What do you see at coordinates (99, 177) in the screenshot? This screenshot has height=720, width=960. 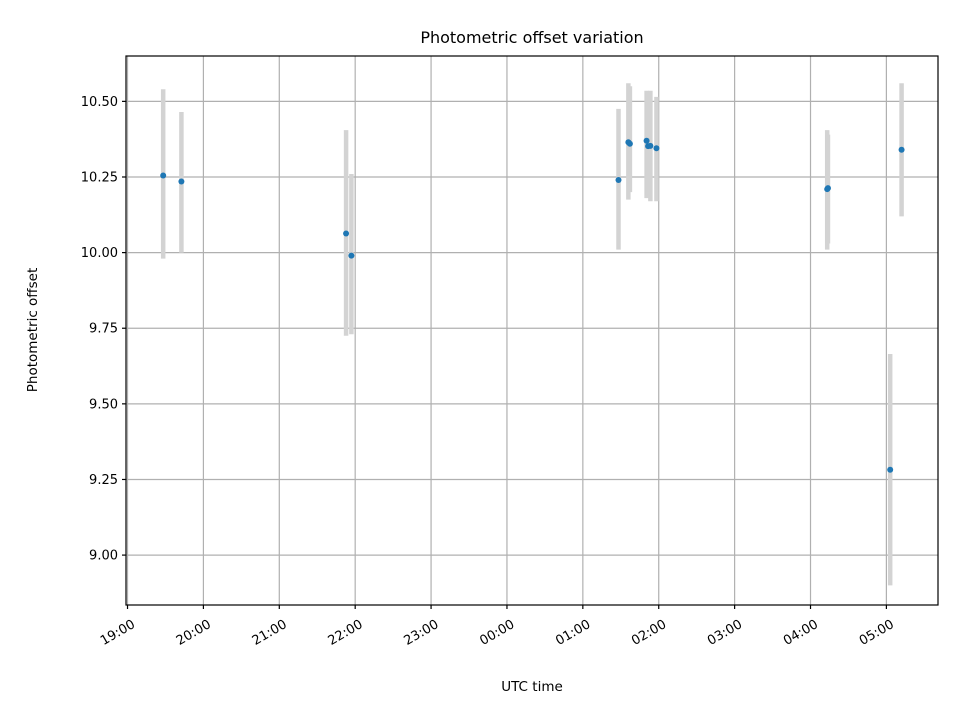 I see `y-tick-label: 10.25` at bounding box center [99, 177].